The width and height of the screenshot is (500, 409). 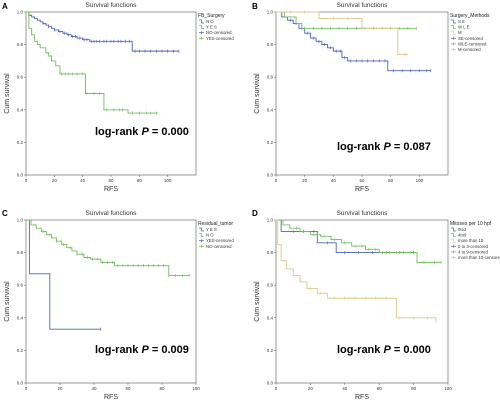 What do you see at coordinates (470, 38) in the screenshot?
I see `legend-entry: SE-censored` at bounding box center [470, 38].